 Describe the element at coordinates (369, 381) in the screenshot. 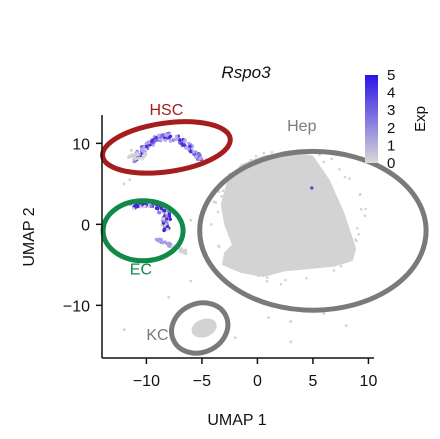

I see `x-tick-label: 10` at that location.